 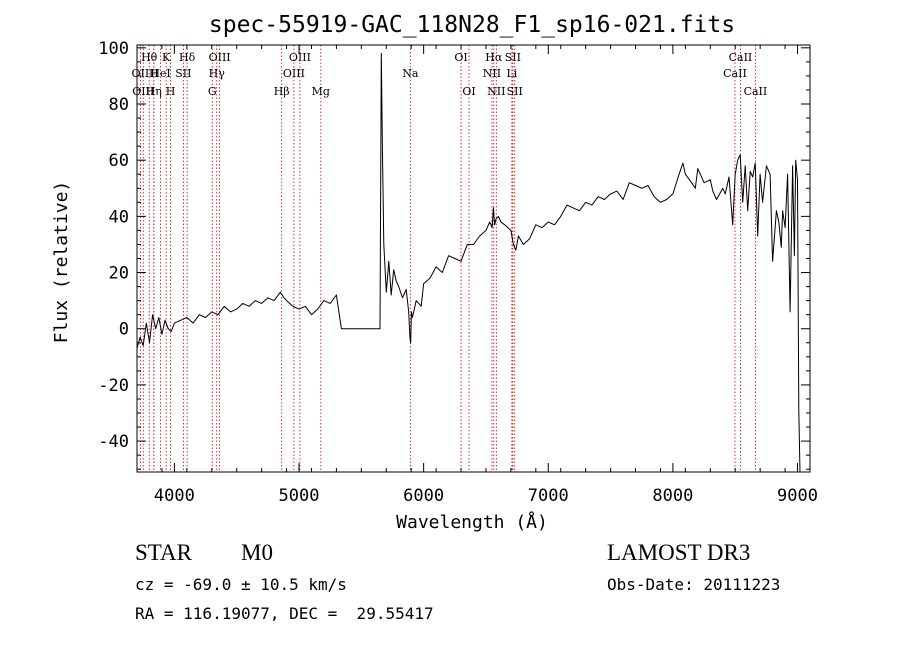 I want to click on x-tick-label: 8000, so click(x=672, y=496).